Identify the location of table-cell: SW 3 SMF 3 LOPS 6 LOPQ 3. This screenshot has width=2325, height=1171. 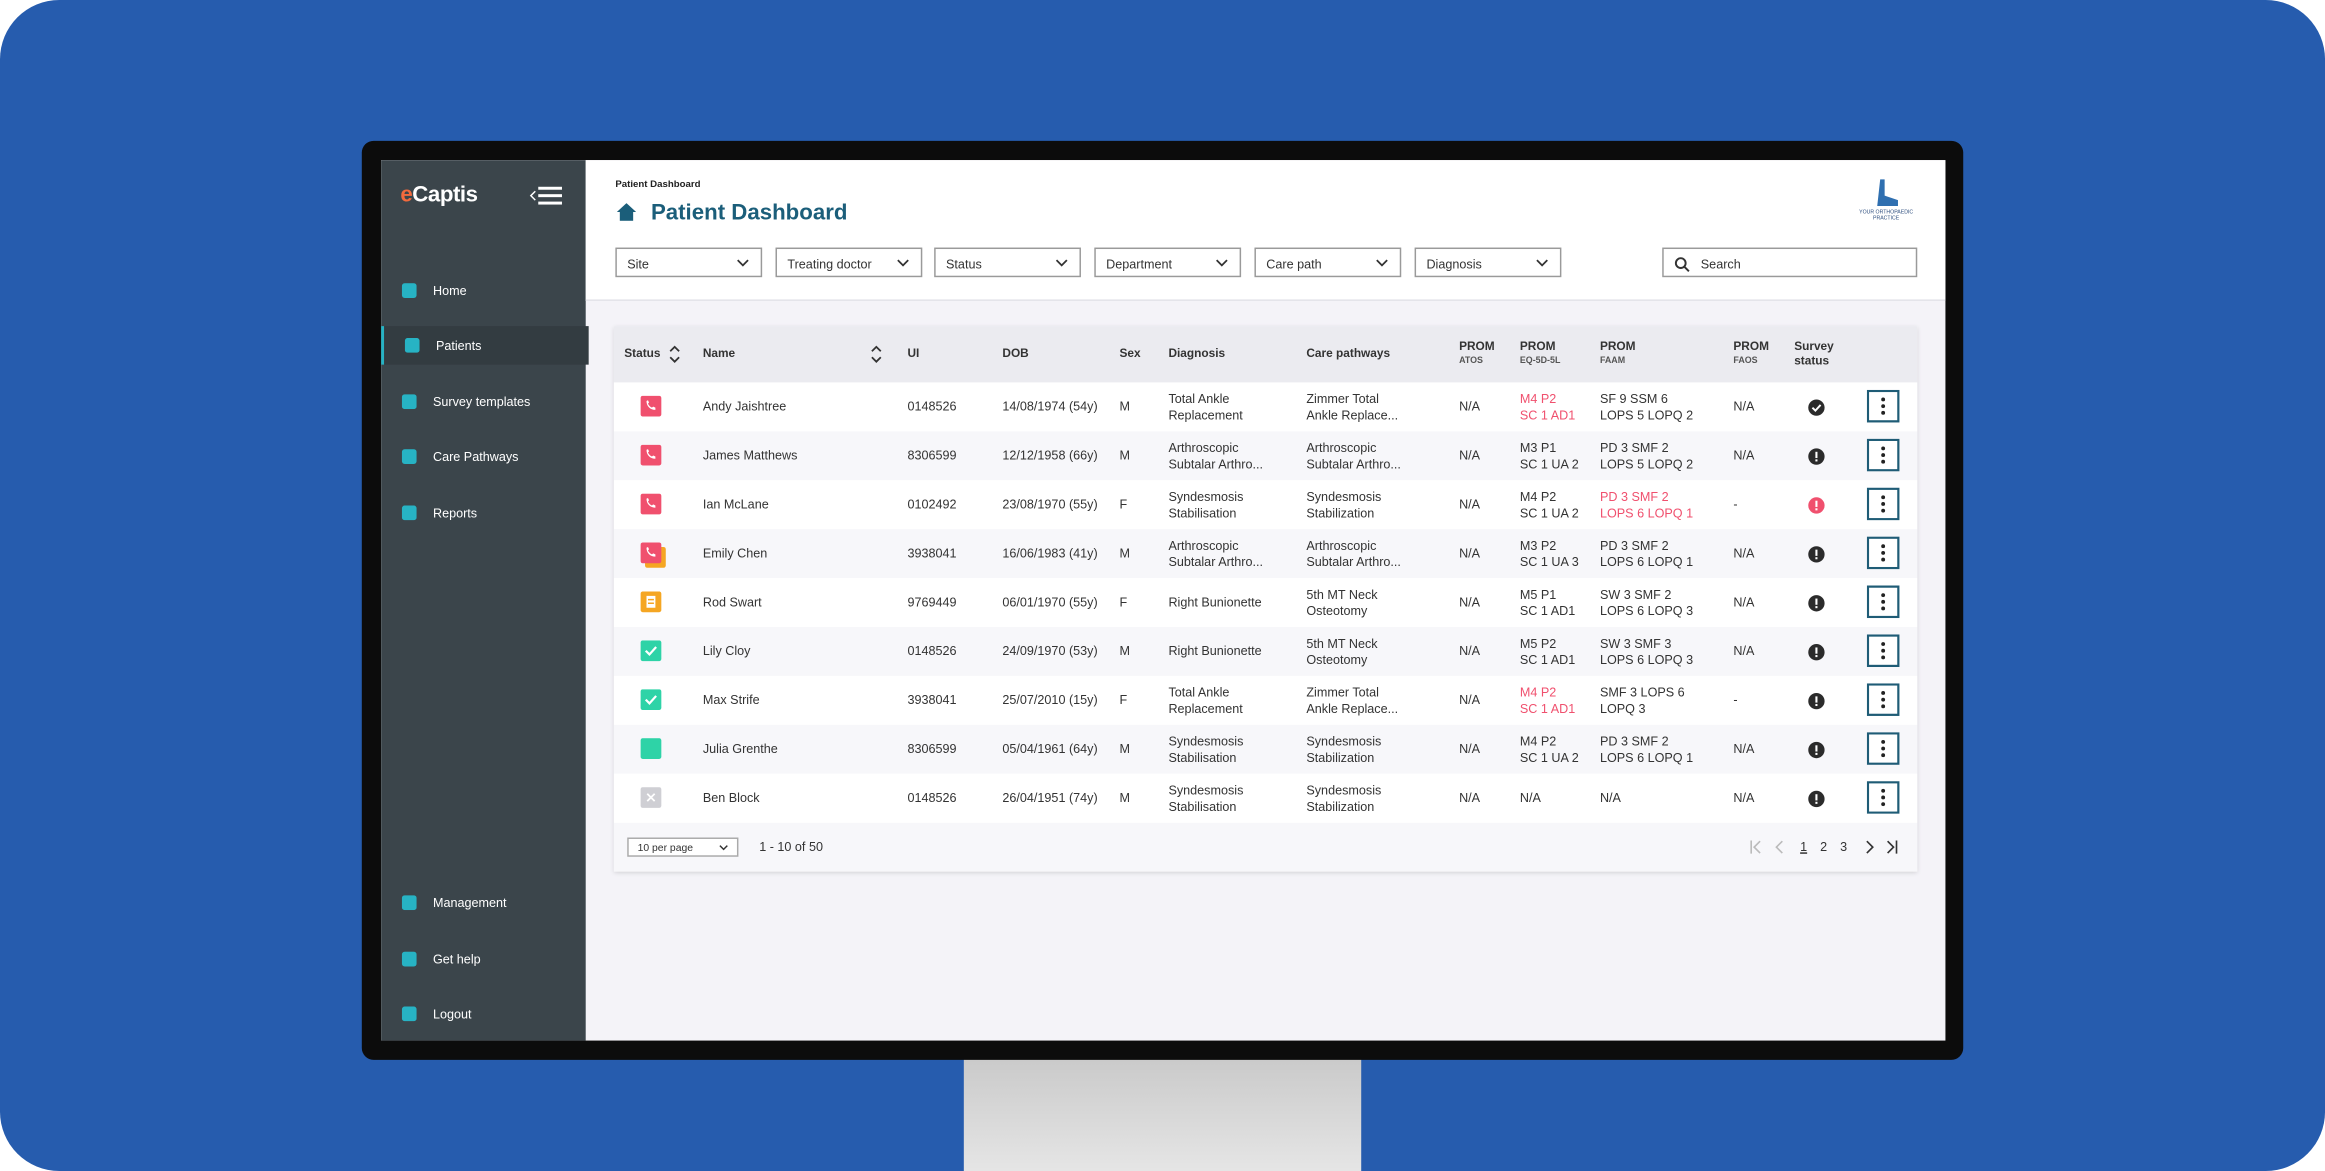
(1646, 651).